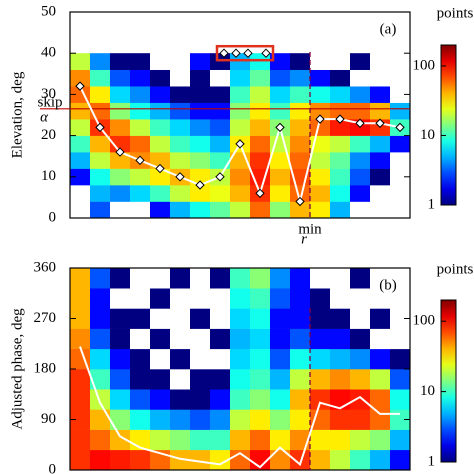 The height and width of the screenshot is (474, 474). What do you see at coordinates (432, 204) in the screenshot?
I see `colorbar-tick-label: 1` at bounding box center [432, 204].